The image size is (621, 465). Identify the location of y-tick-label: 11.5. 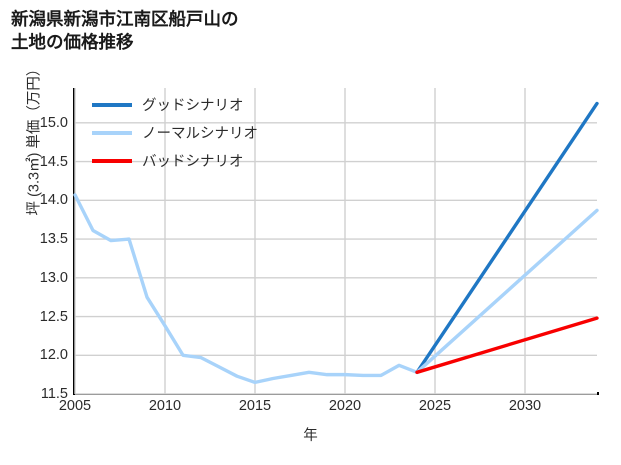
(54, 394).